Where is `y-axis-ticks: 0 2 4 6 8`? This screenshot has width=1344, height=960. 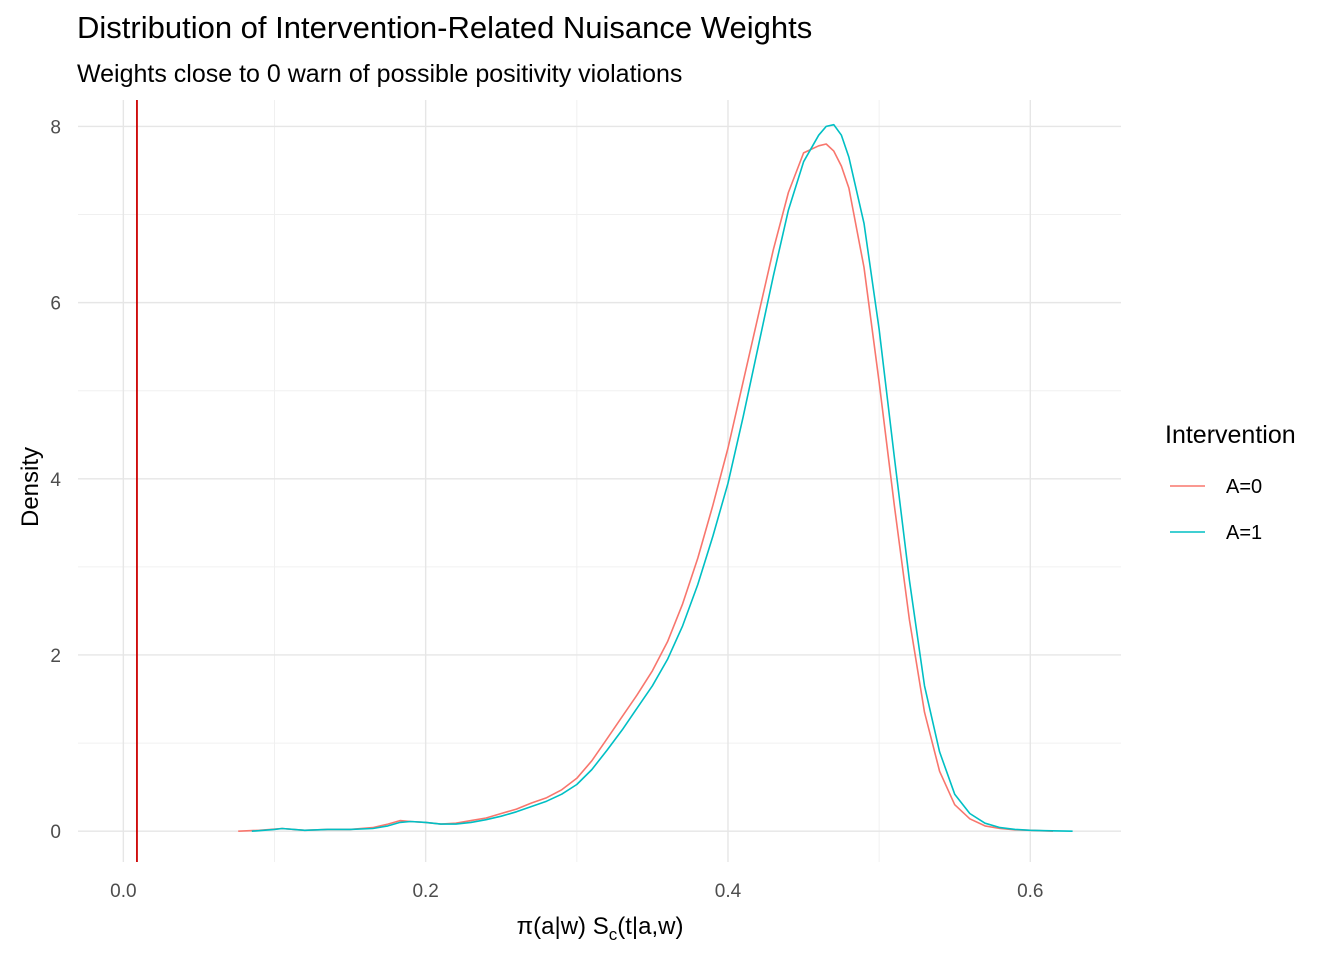
y-axis-ticks: 0 2 4 6 8 is located at coordinates (55, 480).